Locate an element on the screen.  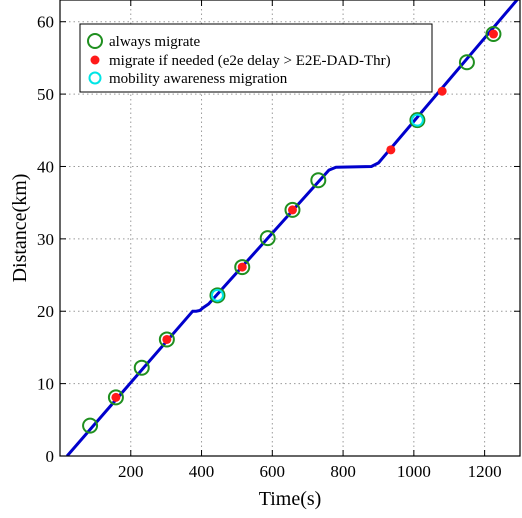
x-tick-label: 1200 is located at coordinates (485, 471).